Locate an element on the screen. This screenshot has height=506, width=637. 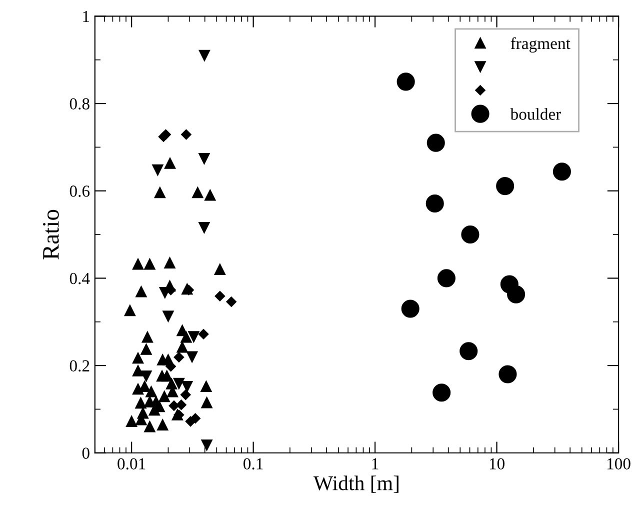
x-tick-label: 1 is located at coordinates (375, 464).